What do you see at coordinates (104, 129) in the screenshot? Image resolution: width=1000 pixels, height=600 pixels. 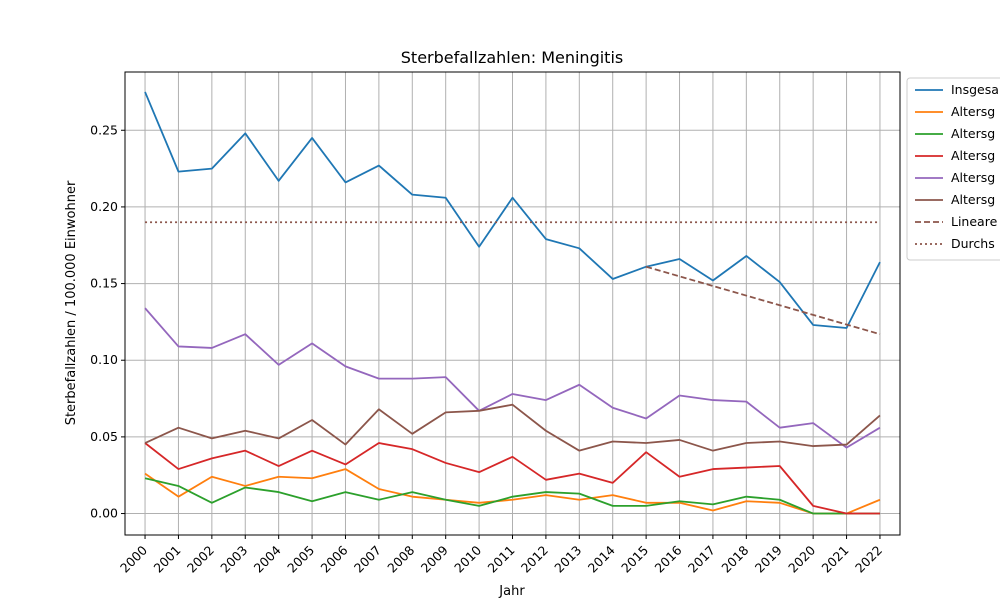 I see `y-tick-label: 0.25` at bounding box center [104, 129].